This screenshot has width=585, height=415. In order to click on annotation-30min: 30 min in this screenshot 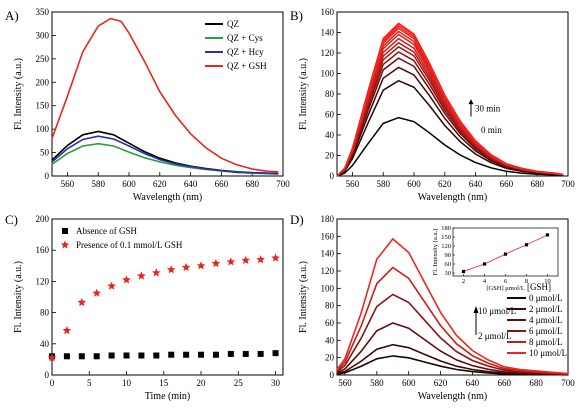, I will do `click(488, 108)`.